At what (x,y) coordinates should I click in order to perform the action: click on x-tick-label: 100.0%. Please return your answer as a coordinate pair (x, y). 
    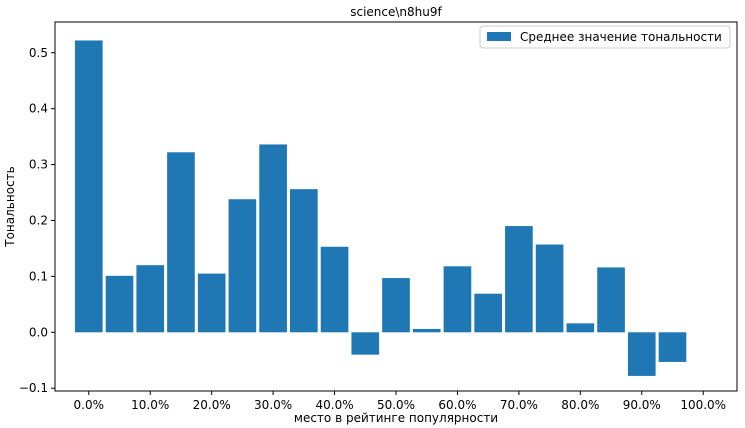
    Looking at the image, I should click on (703, 405).